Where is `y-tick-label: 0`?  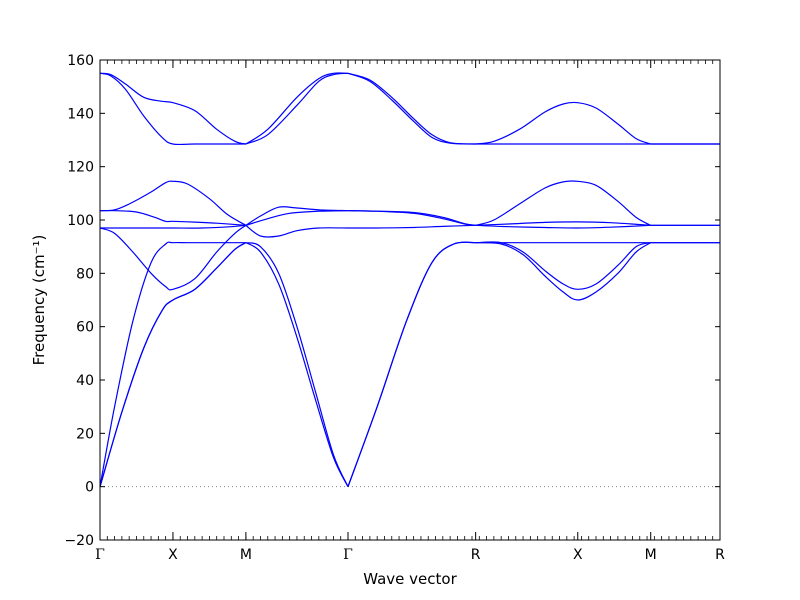 y-tick-label: 0 is located at coordinates (89, 488).